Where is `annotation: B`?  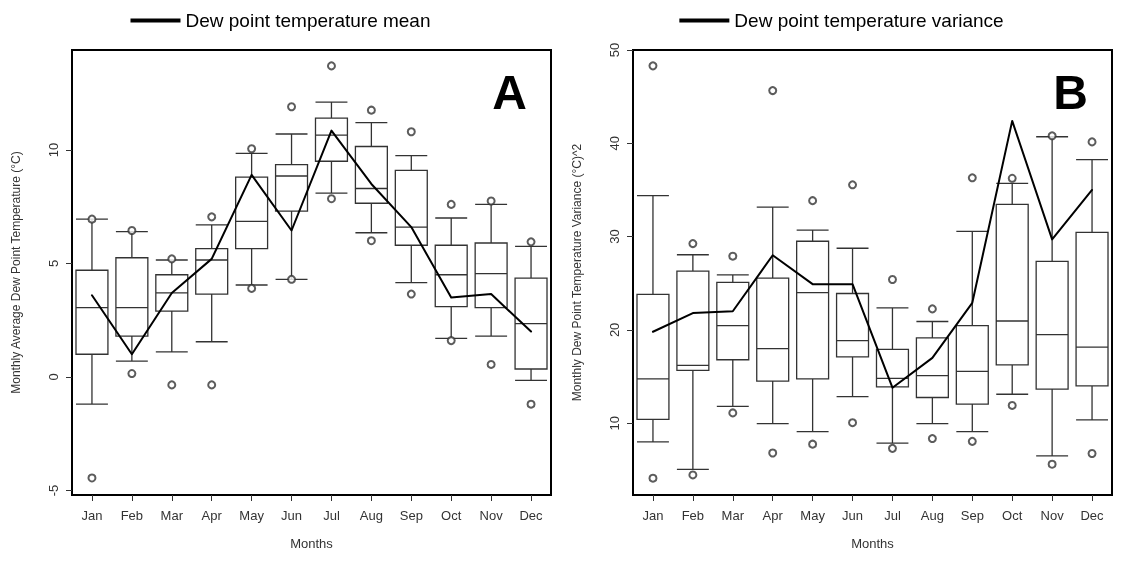
annotation: B is located at coordinates (1071, 92).